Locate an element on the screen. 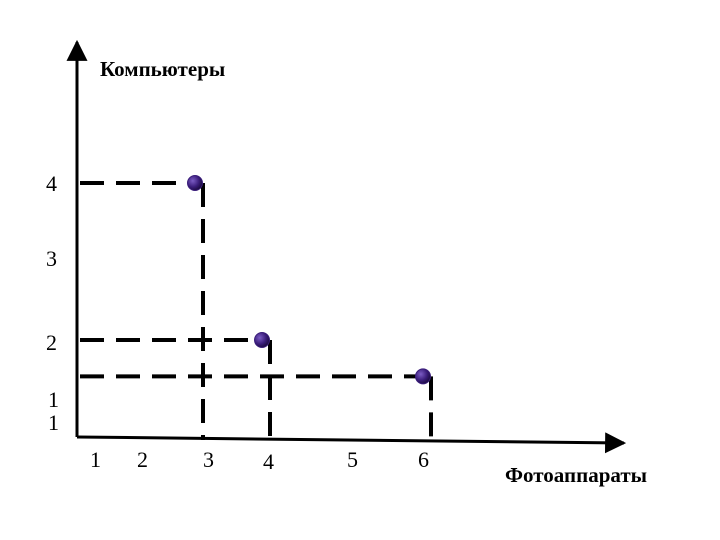 The width and height of the screenshot is (720, 540). x-tick-label: 2 is located at coordinates (142, 459).